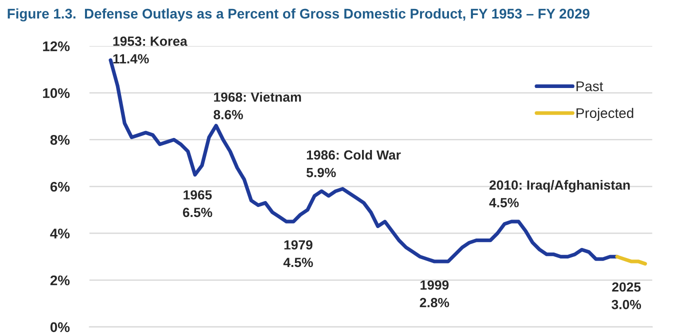  I want to click on y-tick-label: 6%, so click(60, 187).